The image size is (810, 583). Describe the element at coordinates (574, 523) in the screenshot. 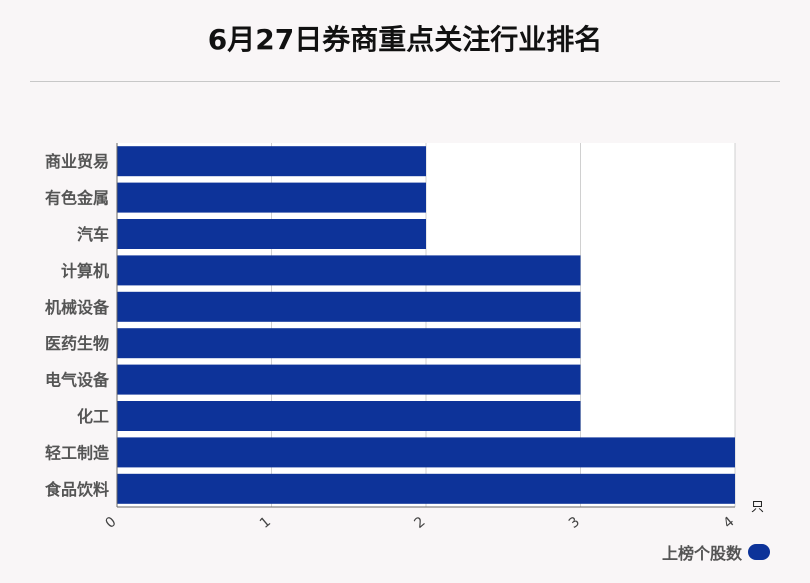

I see `x-tick-label-3: 3` at that location.